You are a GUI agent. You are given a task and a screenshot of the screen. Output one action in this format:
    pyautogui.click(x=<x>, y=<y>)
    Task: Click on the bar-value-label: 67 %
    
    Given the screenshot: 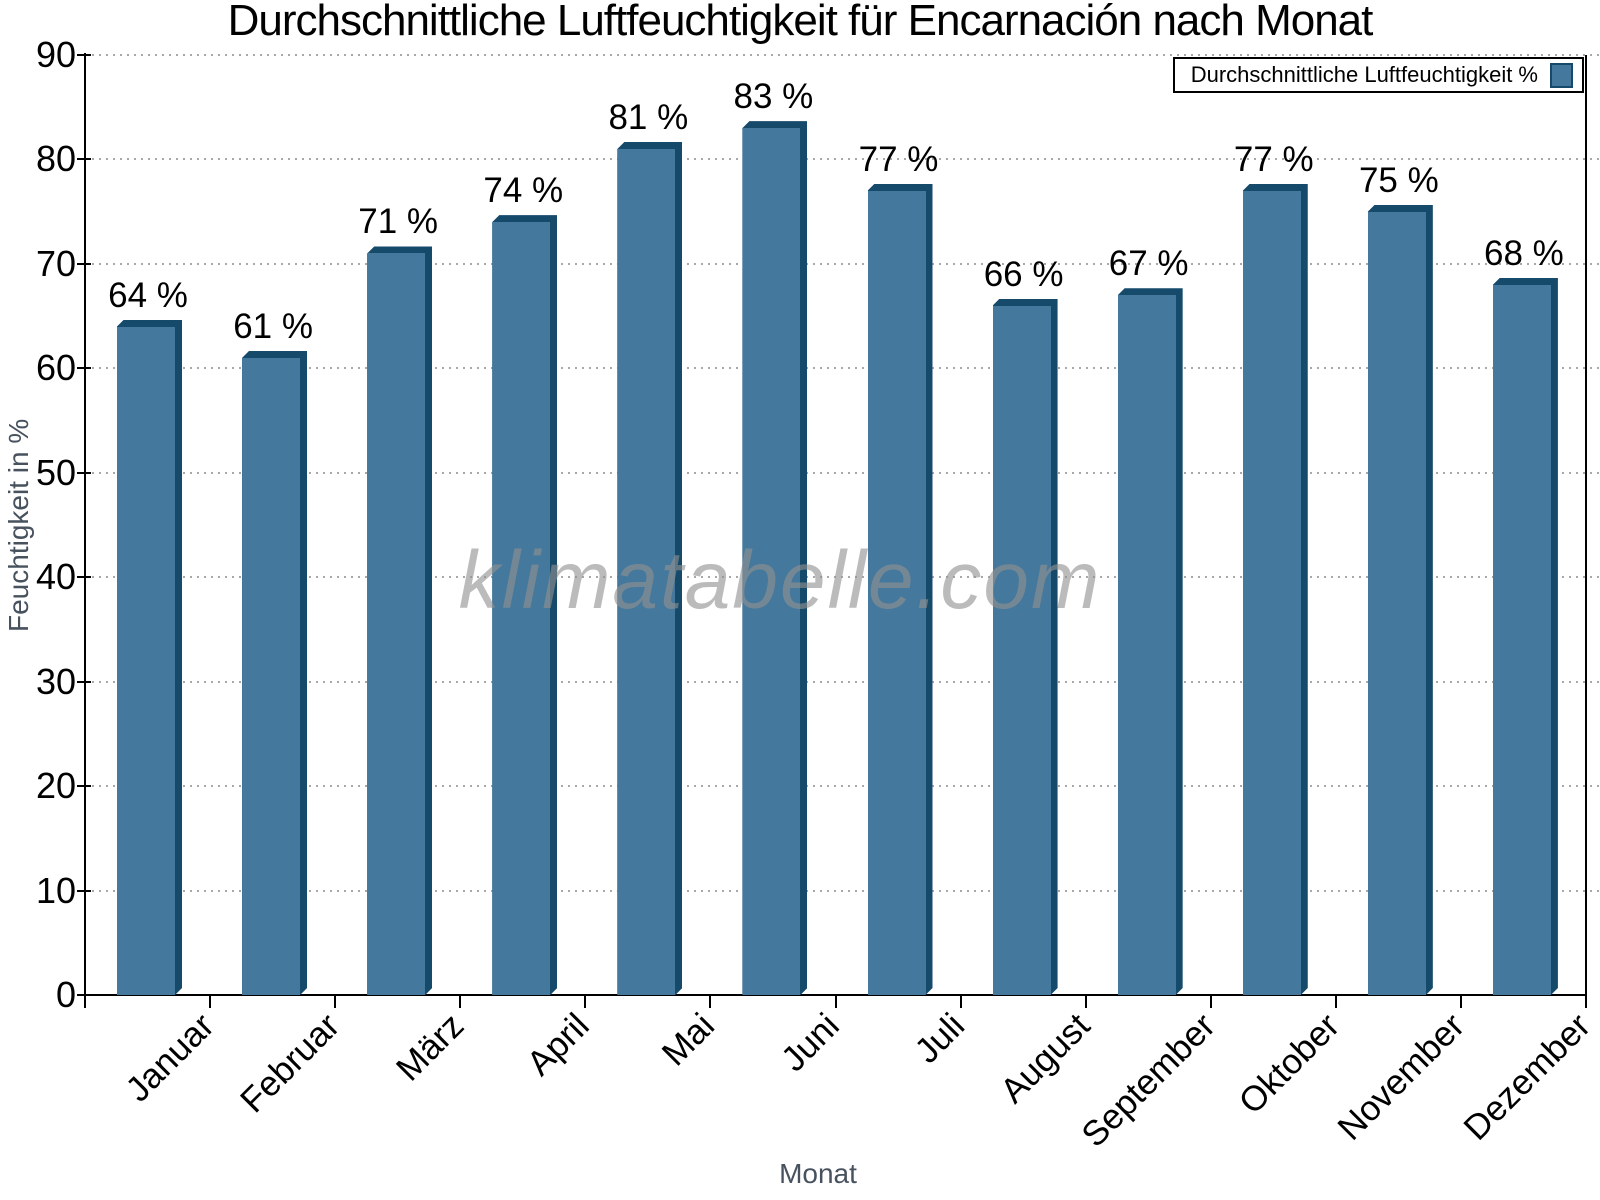 What is the action you would take?
    pyautogui.click(x=1148, y=264)
    